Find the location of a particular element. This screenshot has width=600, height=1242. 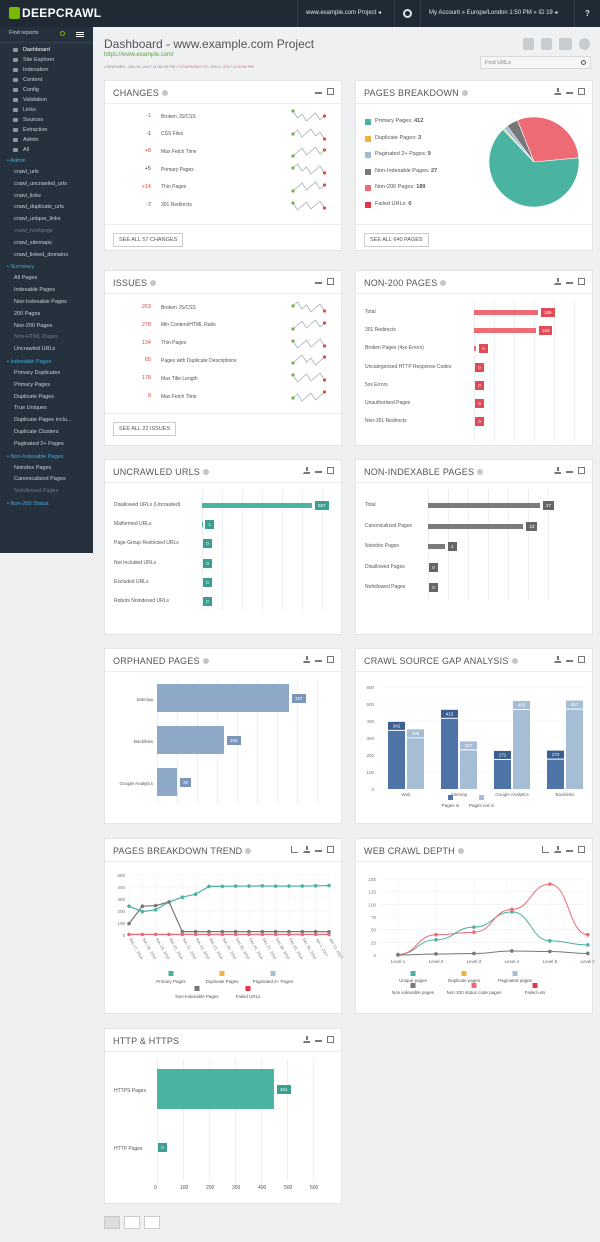

change-label: Primary Pages is located at coordinates (177, 169).